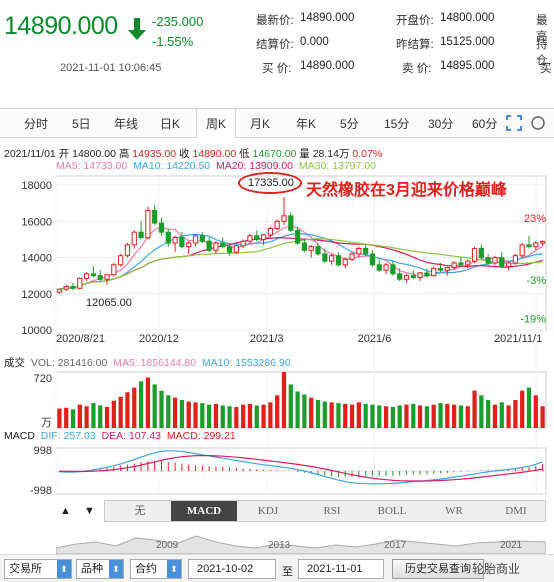 Image resolution: width=554 pixels, height=582 pixels. Describe the element at coordinates (301, 539) in the screenshot. I see `overview-chart` at that location.